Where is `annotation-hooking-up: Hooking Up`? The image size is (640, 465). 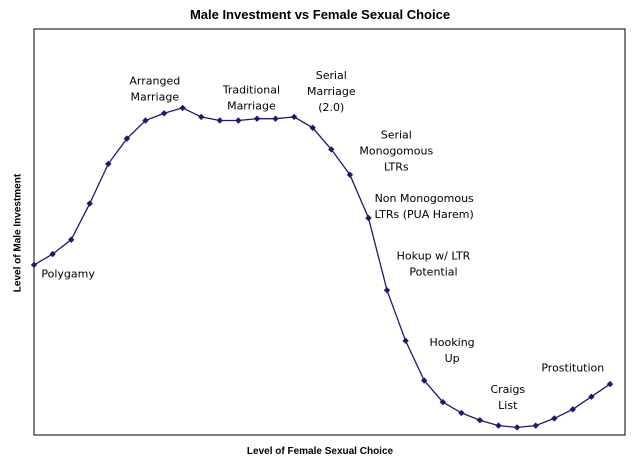 annotation-hooking-up: Hooking Up is located at coordinates (452, 350).